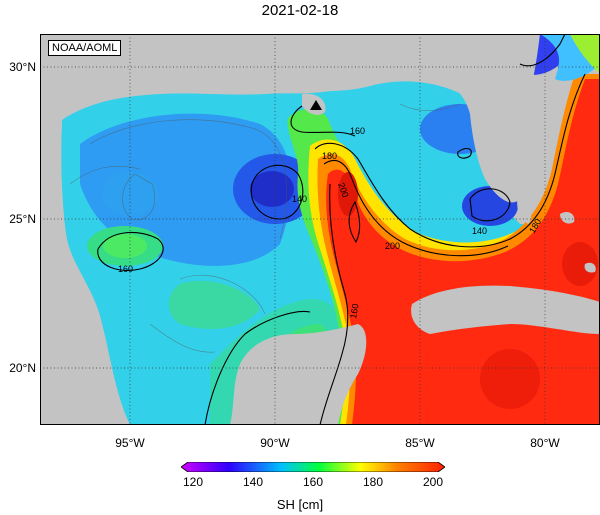  What do you see at coordinates (298, 374) in the screenshot?
I see `yucatan` at bounding box center [298, 374].